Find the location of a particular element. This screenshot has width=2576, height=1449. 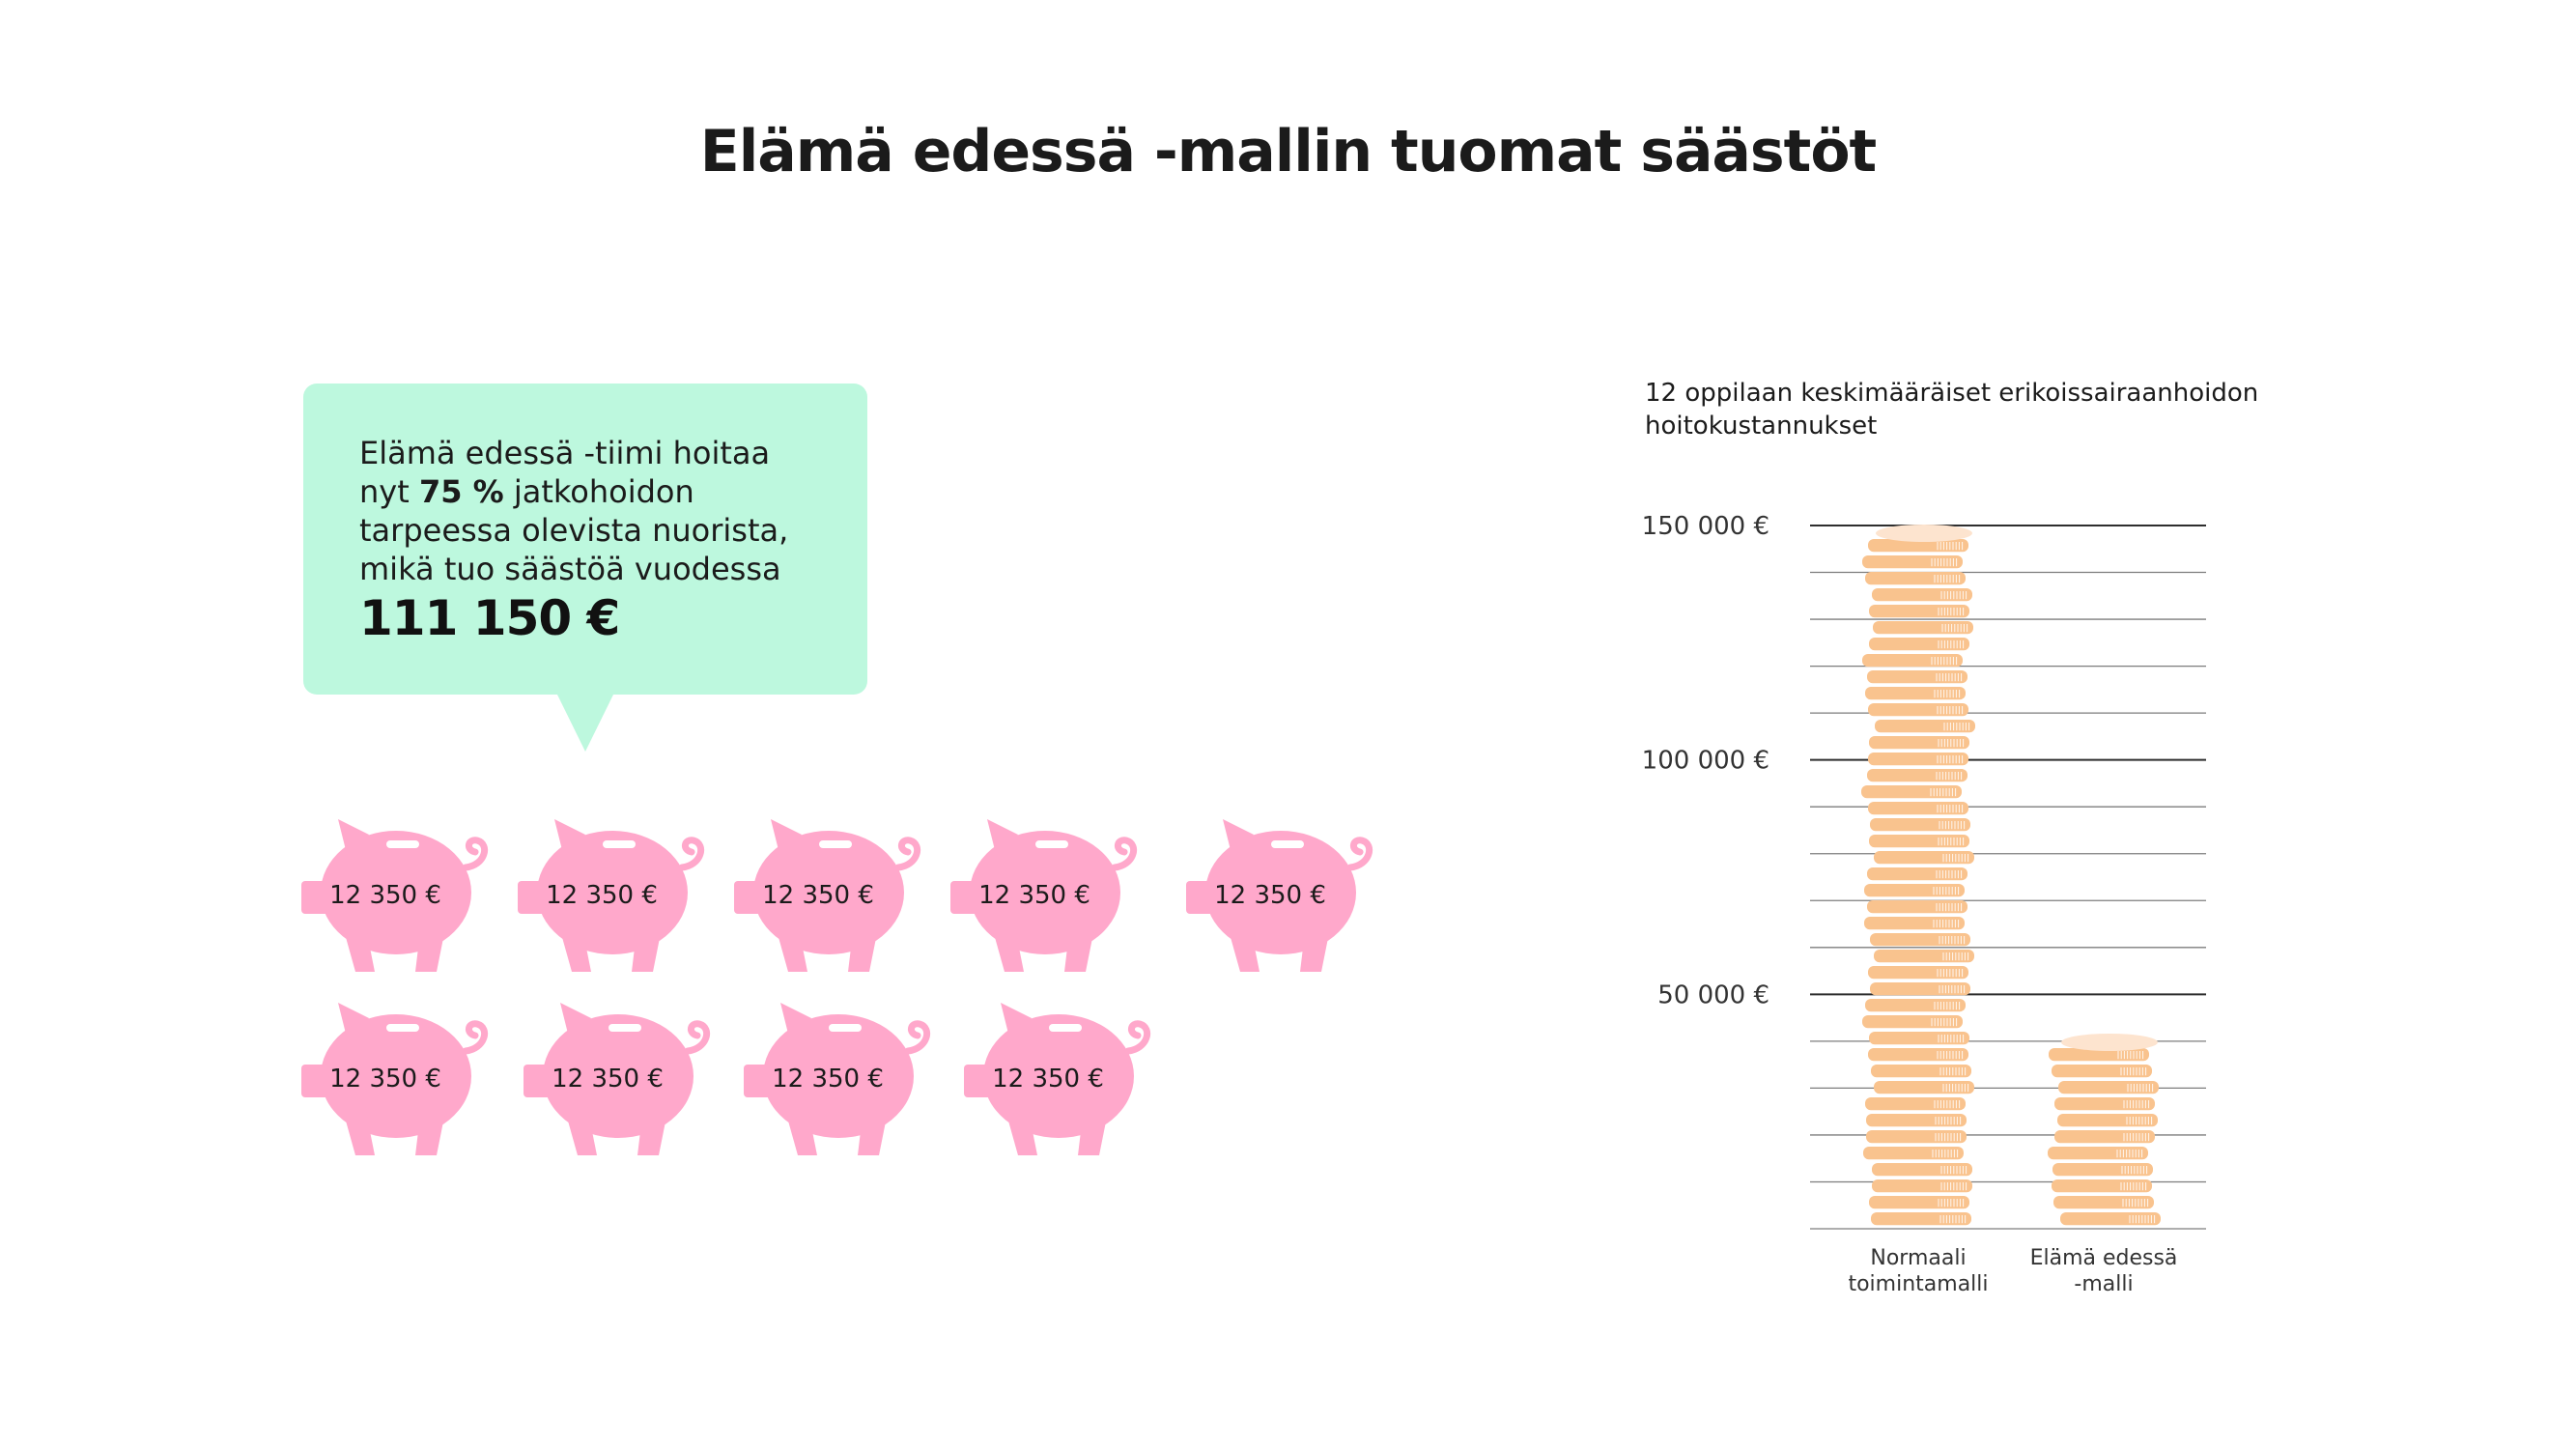

category-label: -malli is located at coordinates (2103, 1284).